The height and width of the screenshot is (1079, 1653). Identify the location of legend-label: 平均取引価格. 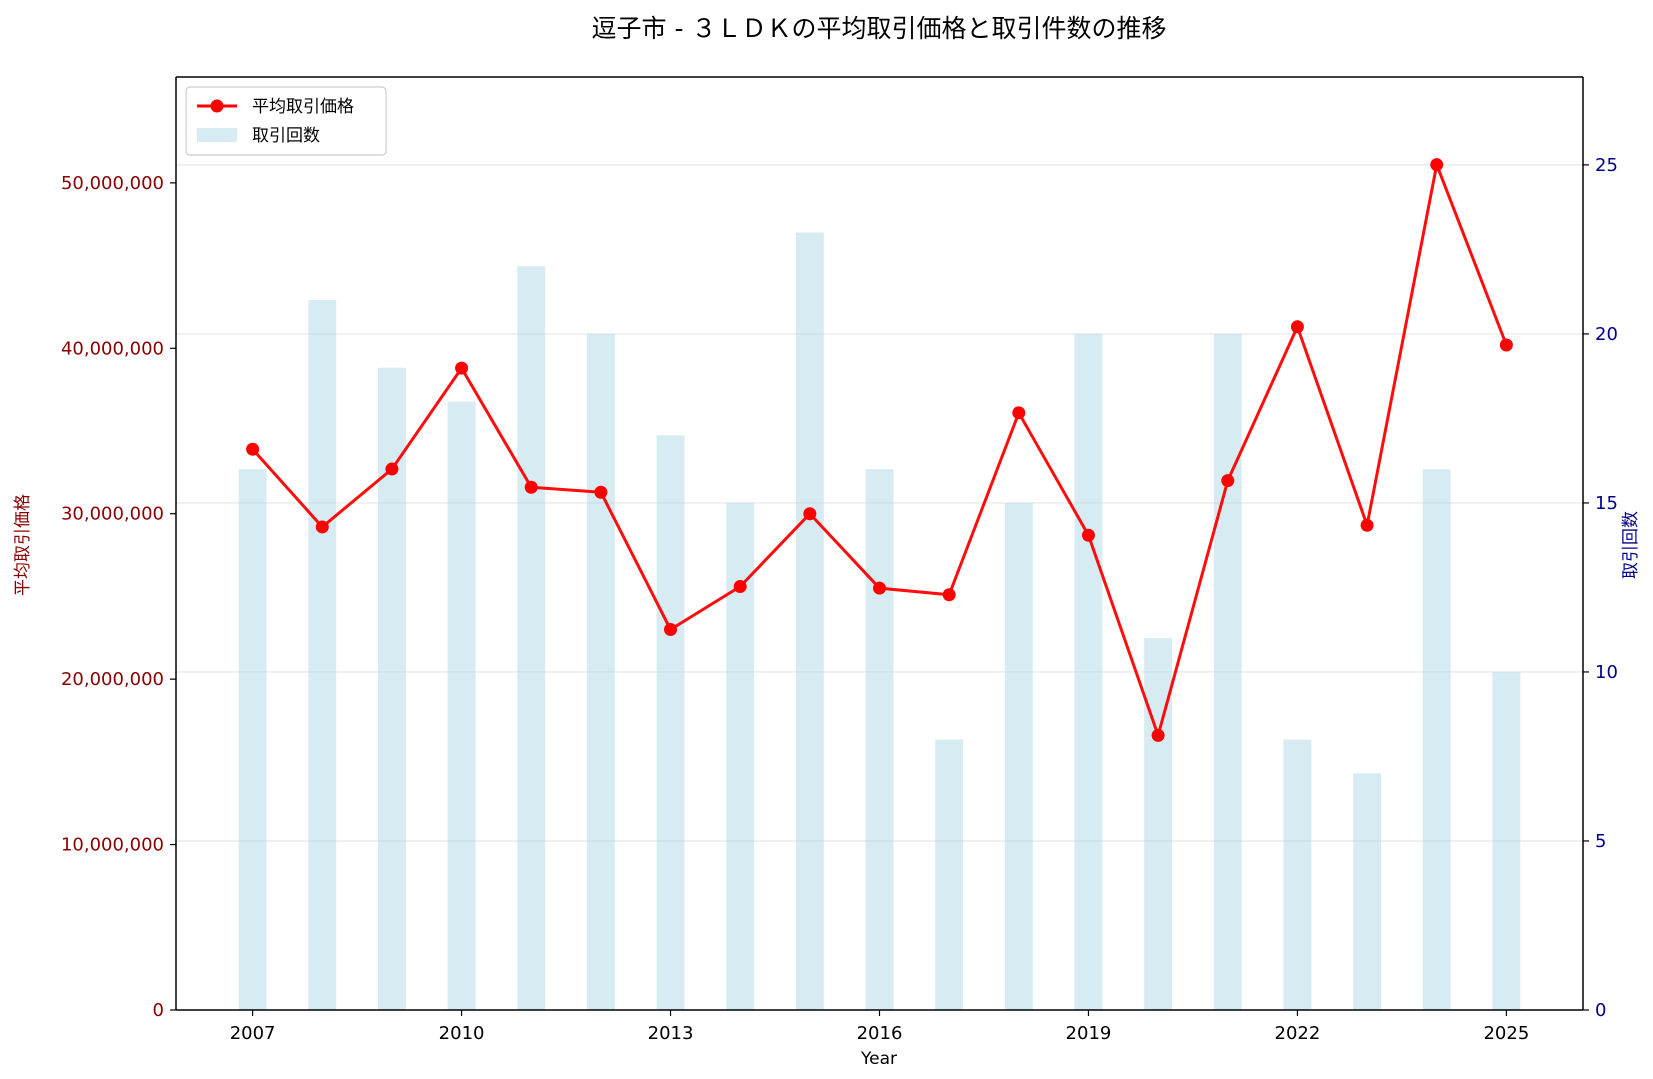
(303, 107).